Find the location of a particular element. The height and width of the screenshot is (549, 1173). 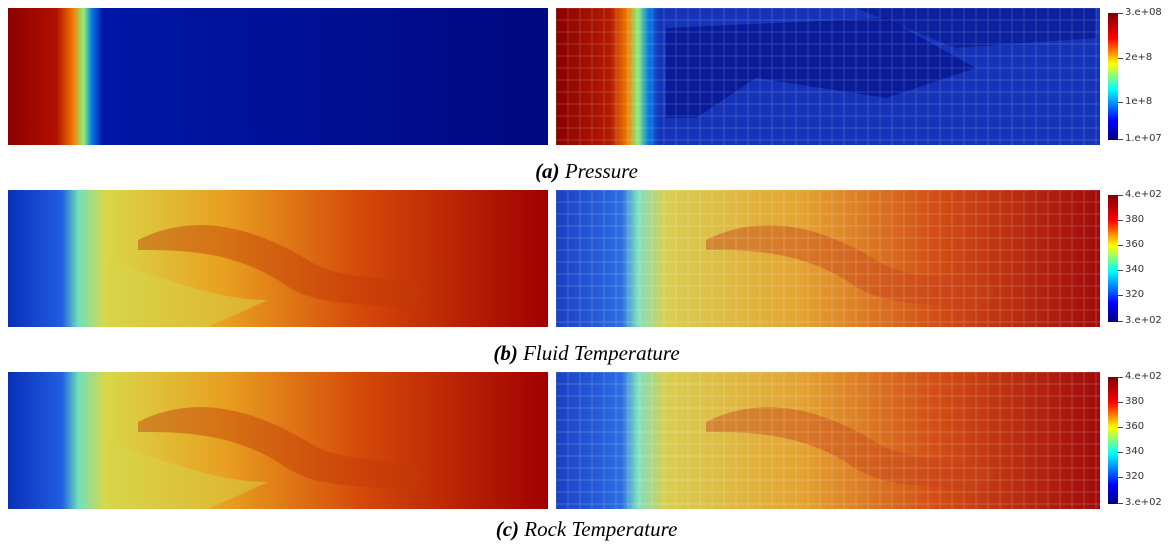

rock-temperature-colorbar-label: 360 is located at coordinates (1135, 426).